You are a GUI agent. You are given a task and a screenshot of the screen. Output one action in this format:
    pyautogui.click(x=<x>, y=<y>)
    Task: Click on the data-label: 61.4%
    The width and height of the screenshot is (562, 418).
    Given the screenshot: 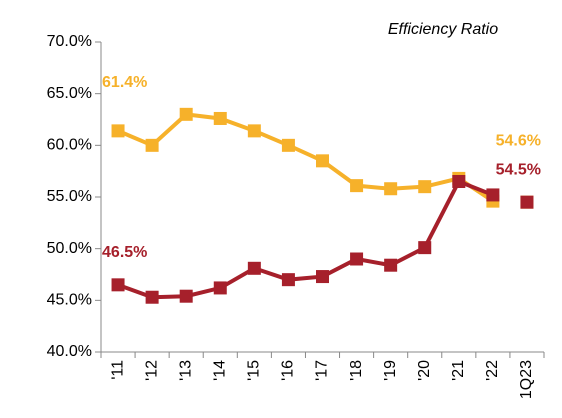 What is the action you would take?
    pyautogui.click(x=124, y=82)
    